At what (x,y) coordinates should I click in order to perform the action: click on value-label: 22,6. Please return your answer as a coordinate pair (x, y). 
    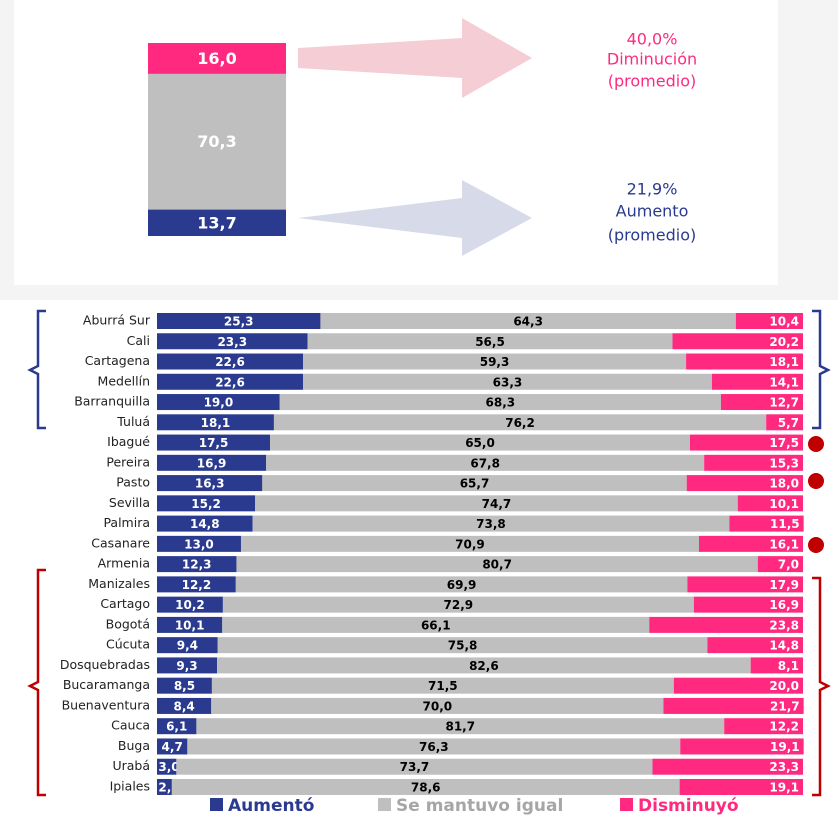
    Looking at the image, I should click on (230, 382).